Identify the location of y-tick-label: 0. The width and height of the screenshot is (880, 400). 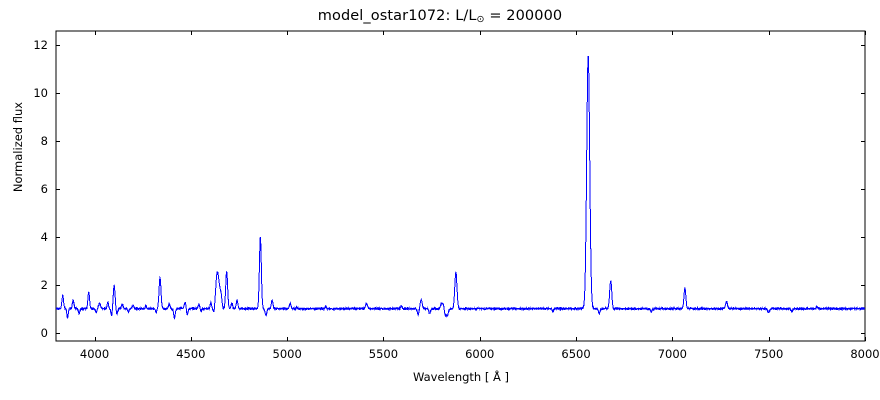
(44, 332).